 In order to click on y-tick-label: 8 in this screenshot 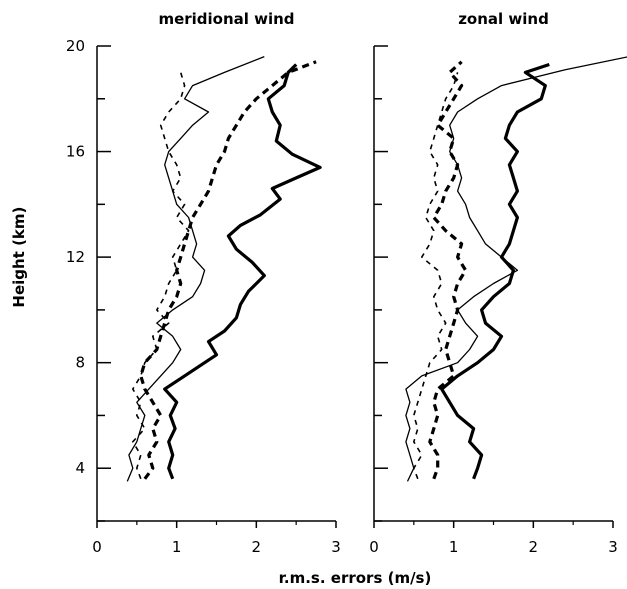, I will do `click(80, 363)`.